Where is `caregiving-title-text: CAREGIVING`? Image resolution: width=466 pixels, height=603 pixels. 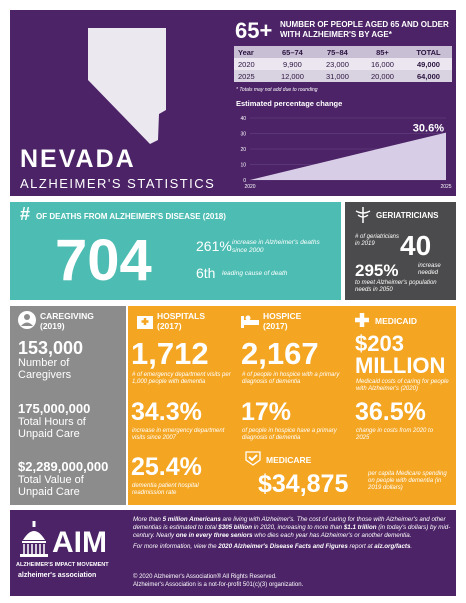 caregiving-title-text: CAREGIVING is located at coordinates (67, 316).